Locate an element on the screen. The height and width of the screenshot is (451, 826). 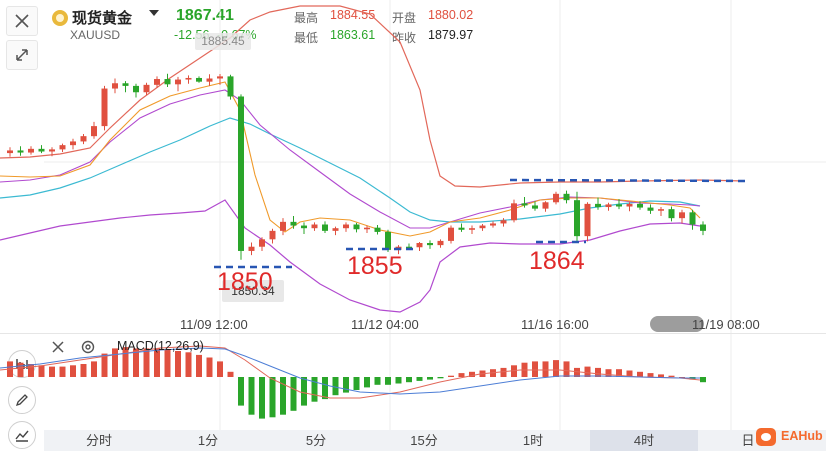
macd-dea-line is located at coordinates (350, 371).